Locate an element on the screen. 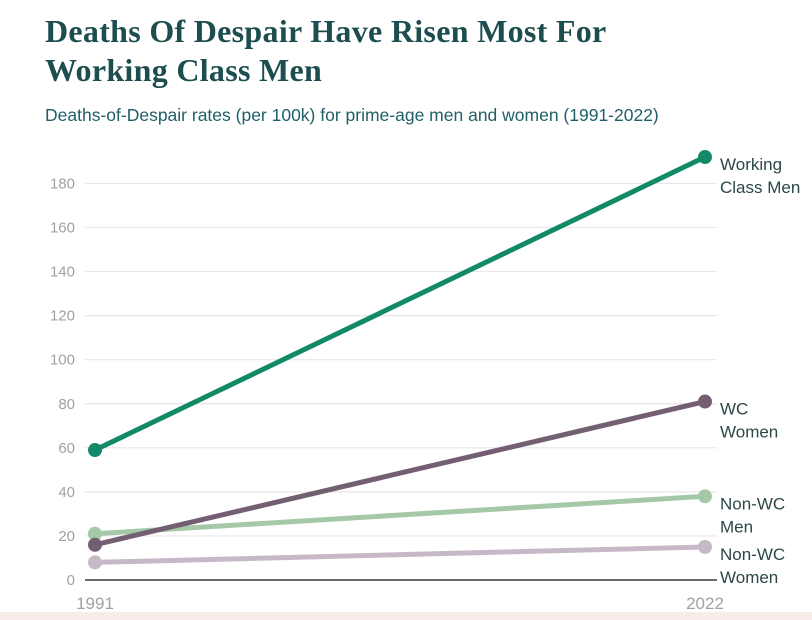 Image resolution: width=812 pixels, height=620 pixels. x-tick-label-1991: 1991 is located at coordinates (95, 603).